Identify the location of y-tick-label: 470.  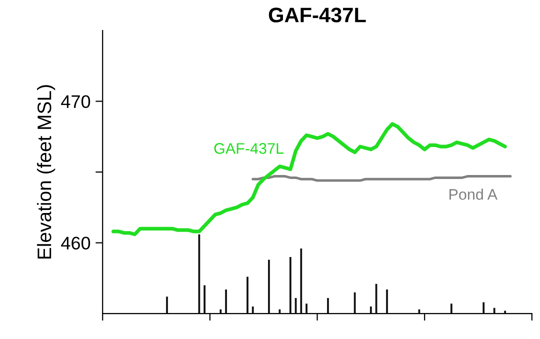
(75, 101).